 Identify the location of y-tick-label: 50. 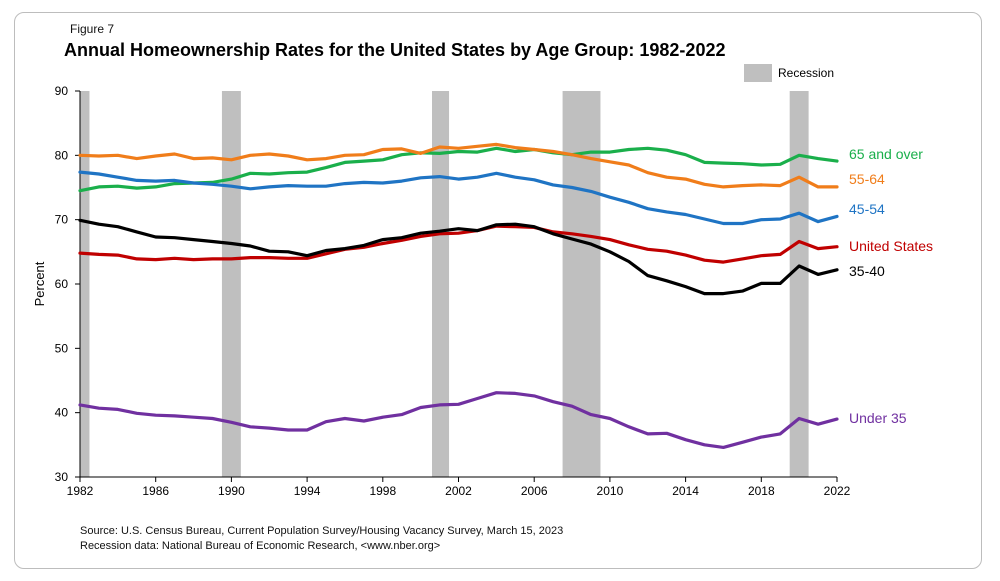
(62, 348).